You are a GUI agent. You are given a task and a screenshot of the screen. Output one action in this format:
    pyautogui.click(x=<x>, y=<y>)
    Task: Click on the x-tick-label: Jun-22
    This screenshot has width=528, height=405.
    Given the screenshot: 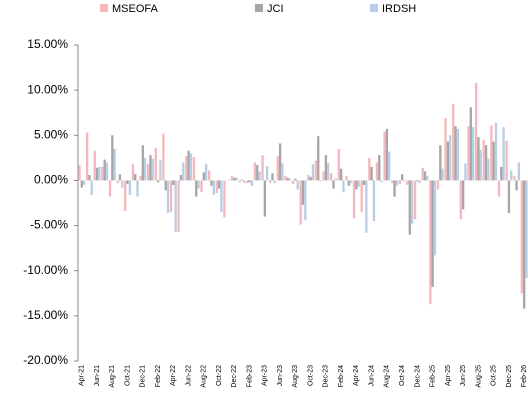 What is the action you would take?
    pyautogui.click(x=188, y=376)
    